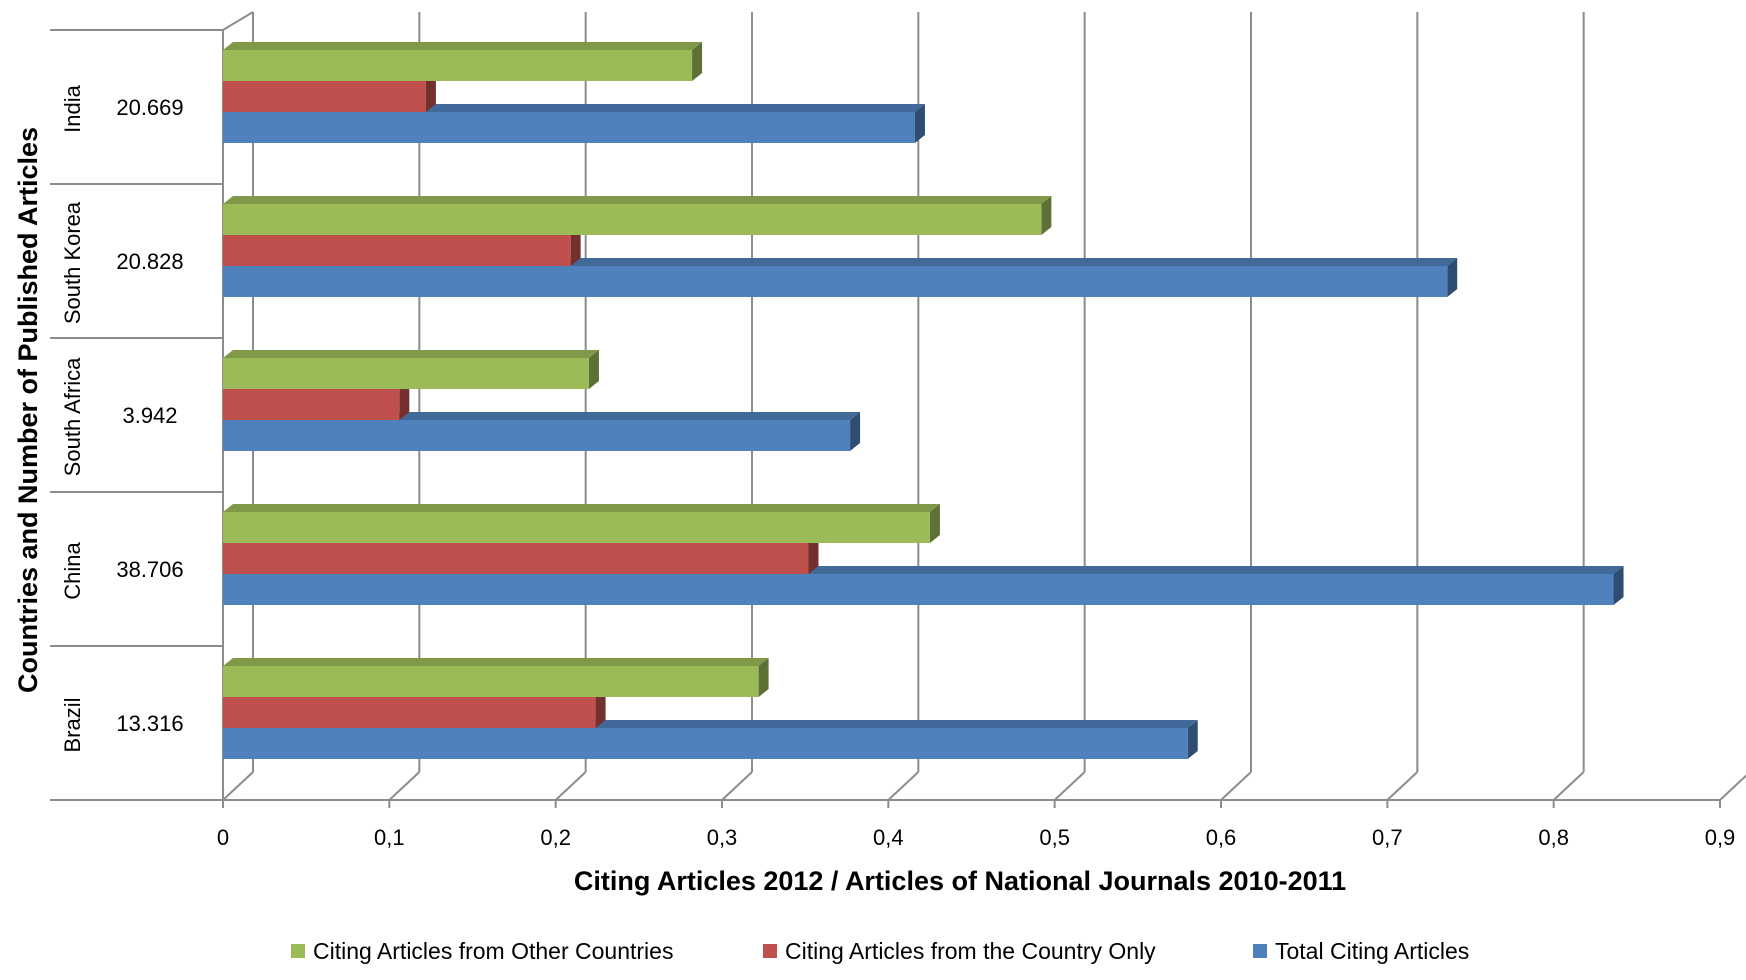 This screenshot has height=980, width=1746. Describe the element at coordinates (1221, 837) in the screenshot. I see `x-tick-label: 0,6` at that location.